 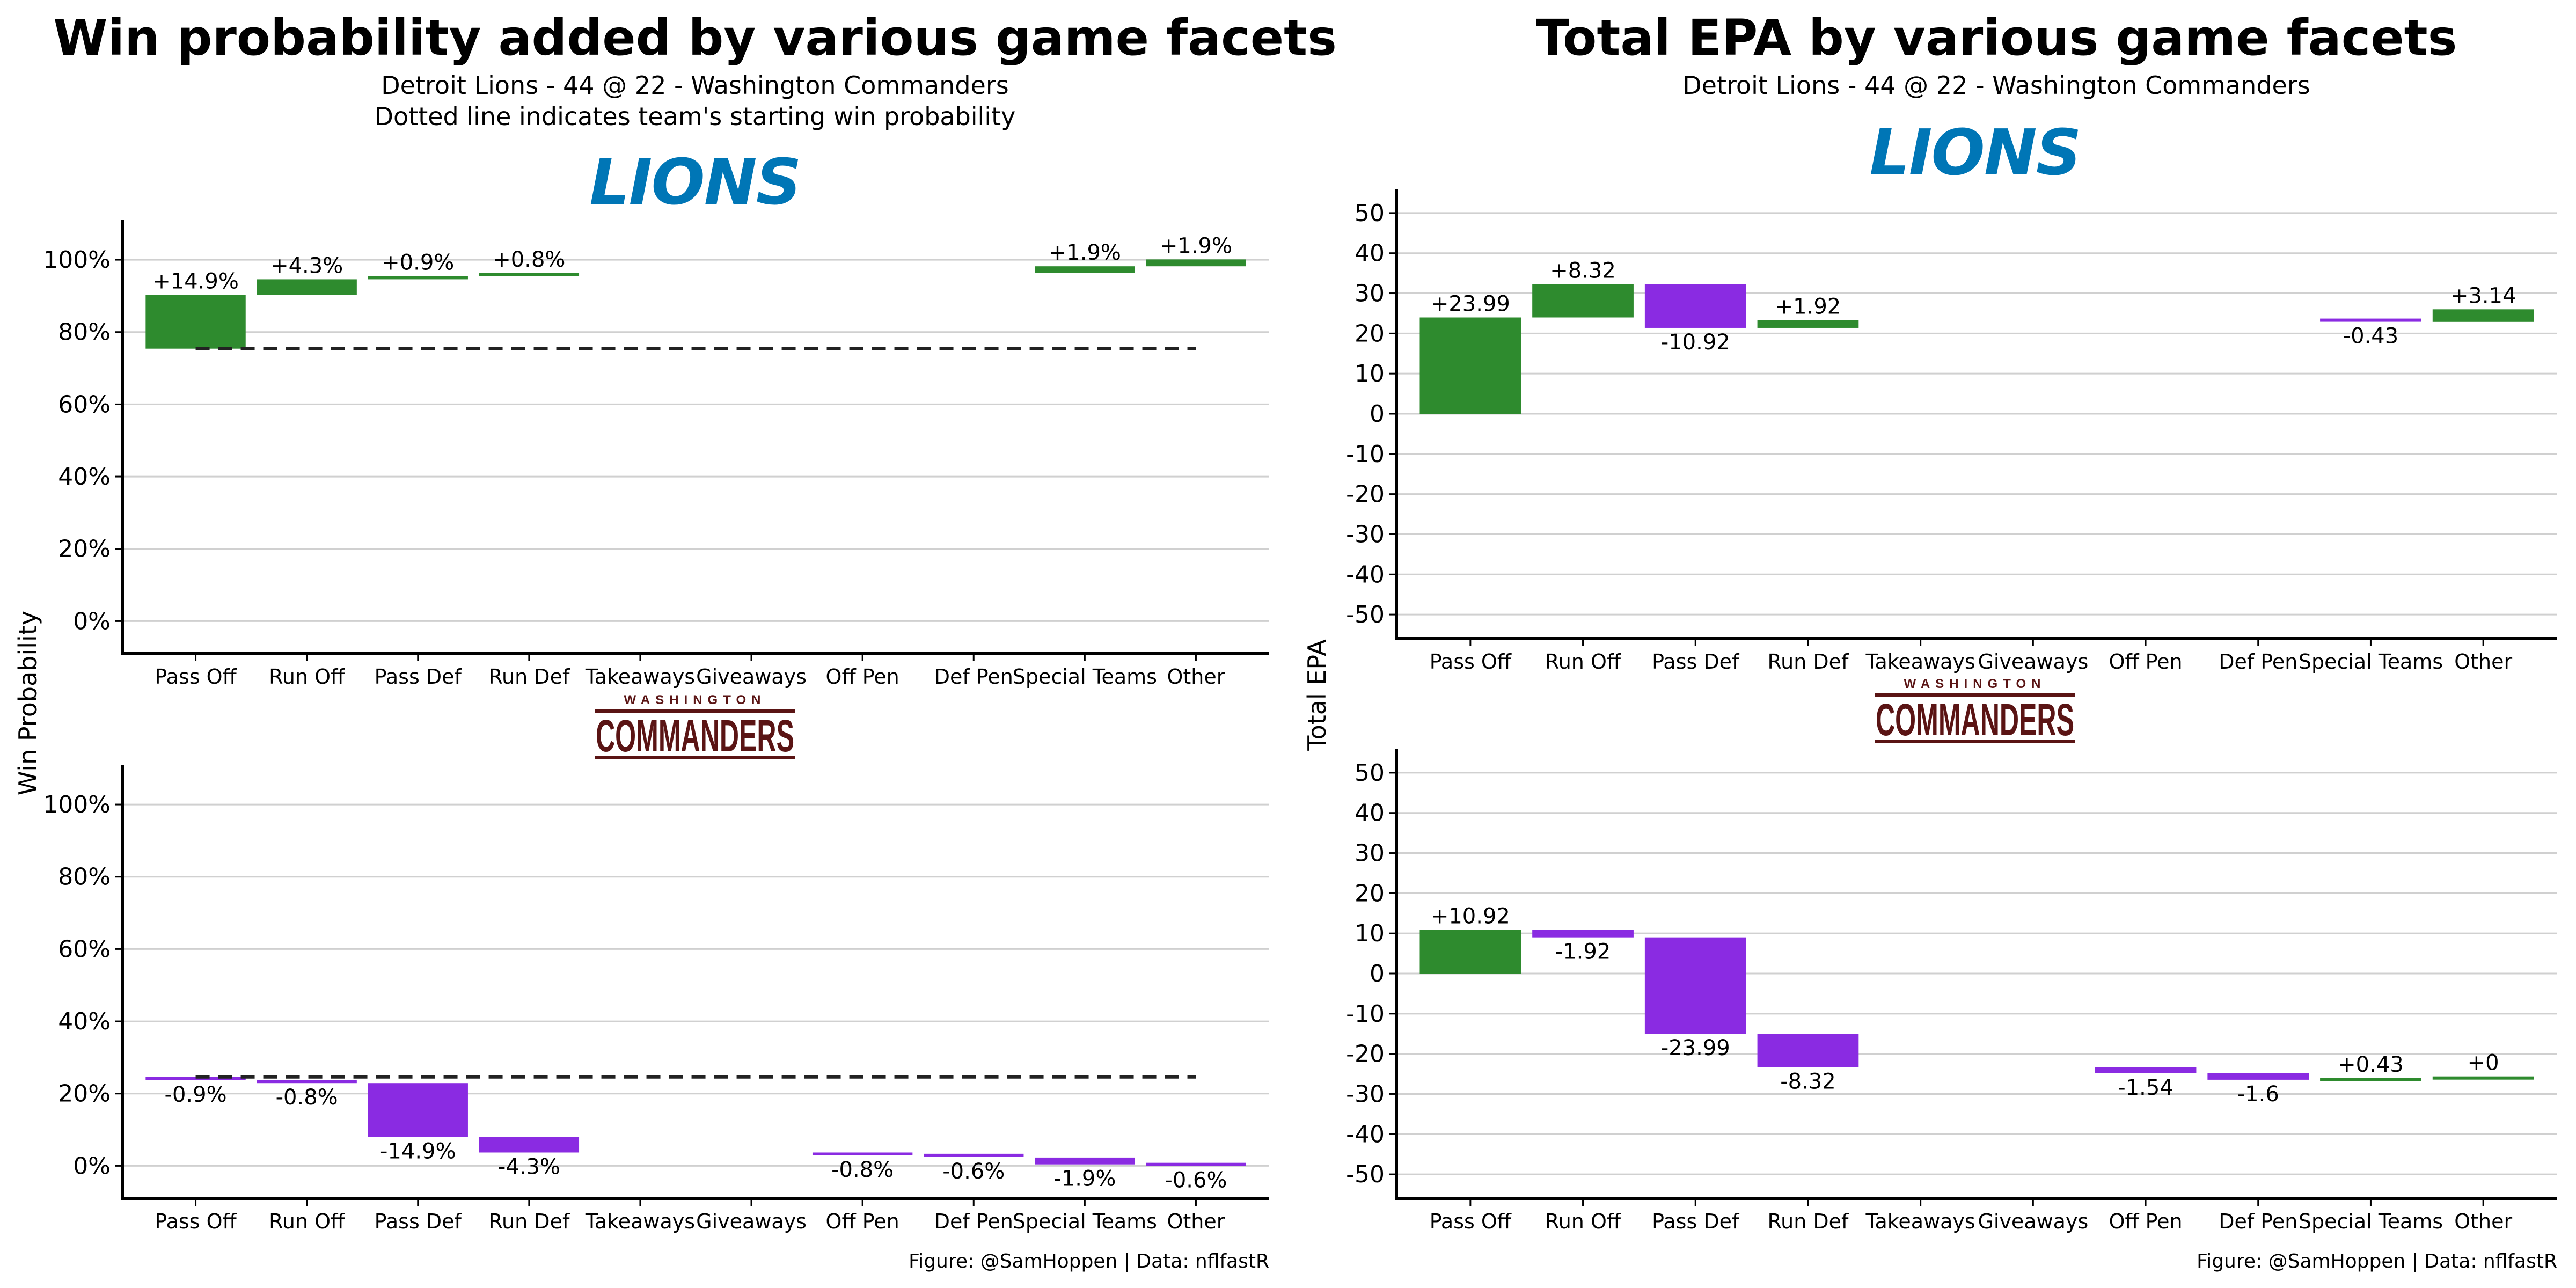 I want to click on data-label: +4.3%, so click(x=306, y=265).